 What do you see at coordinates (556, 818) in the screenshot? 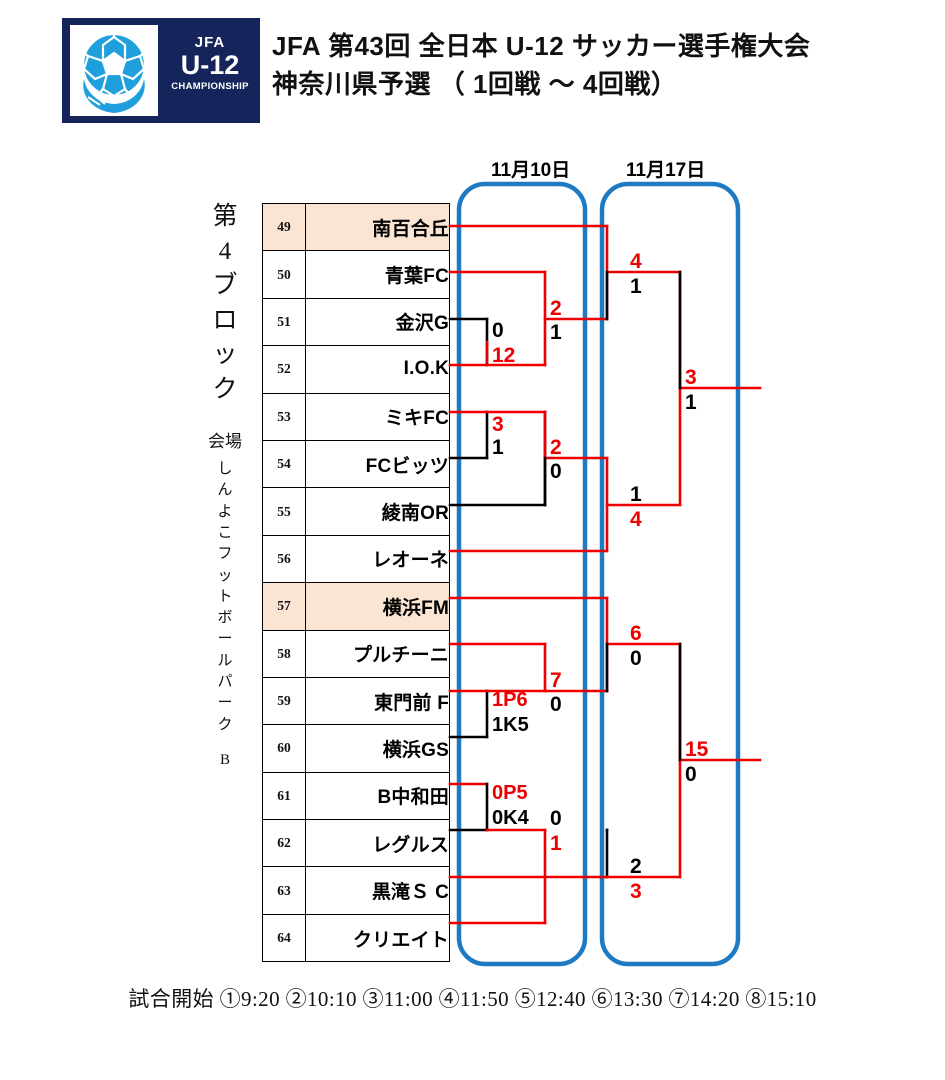
I see `score-r2-m4-top: 0` at bounding box center [556, 818].